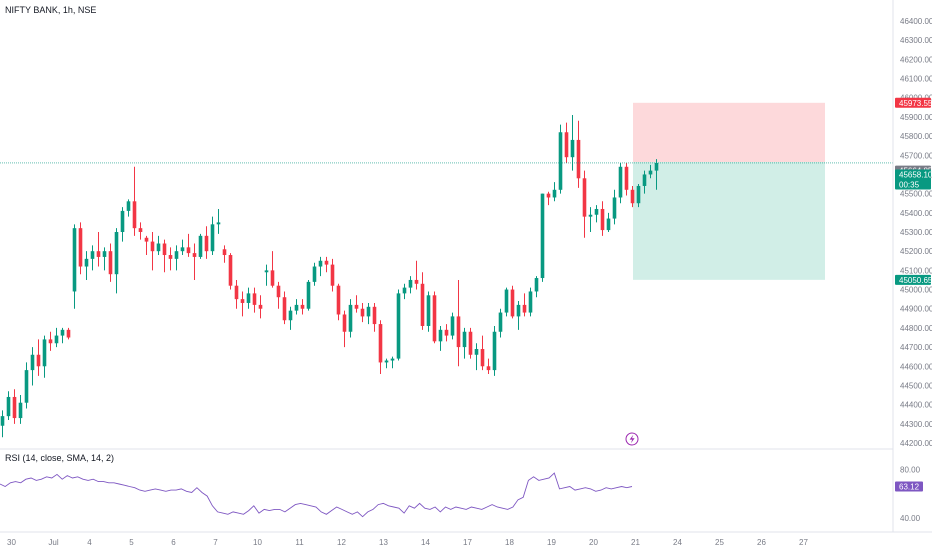 This screenshot has width=932, height=550. What do you see at coordinates (173, 542) in the screenshot?
I see `time-tick-label: 6` at bounding box center [173, 542].